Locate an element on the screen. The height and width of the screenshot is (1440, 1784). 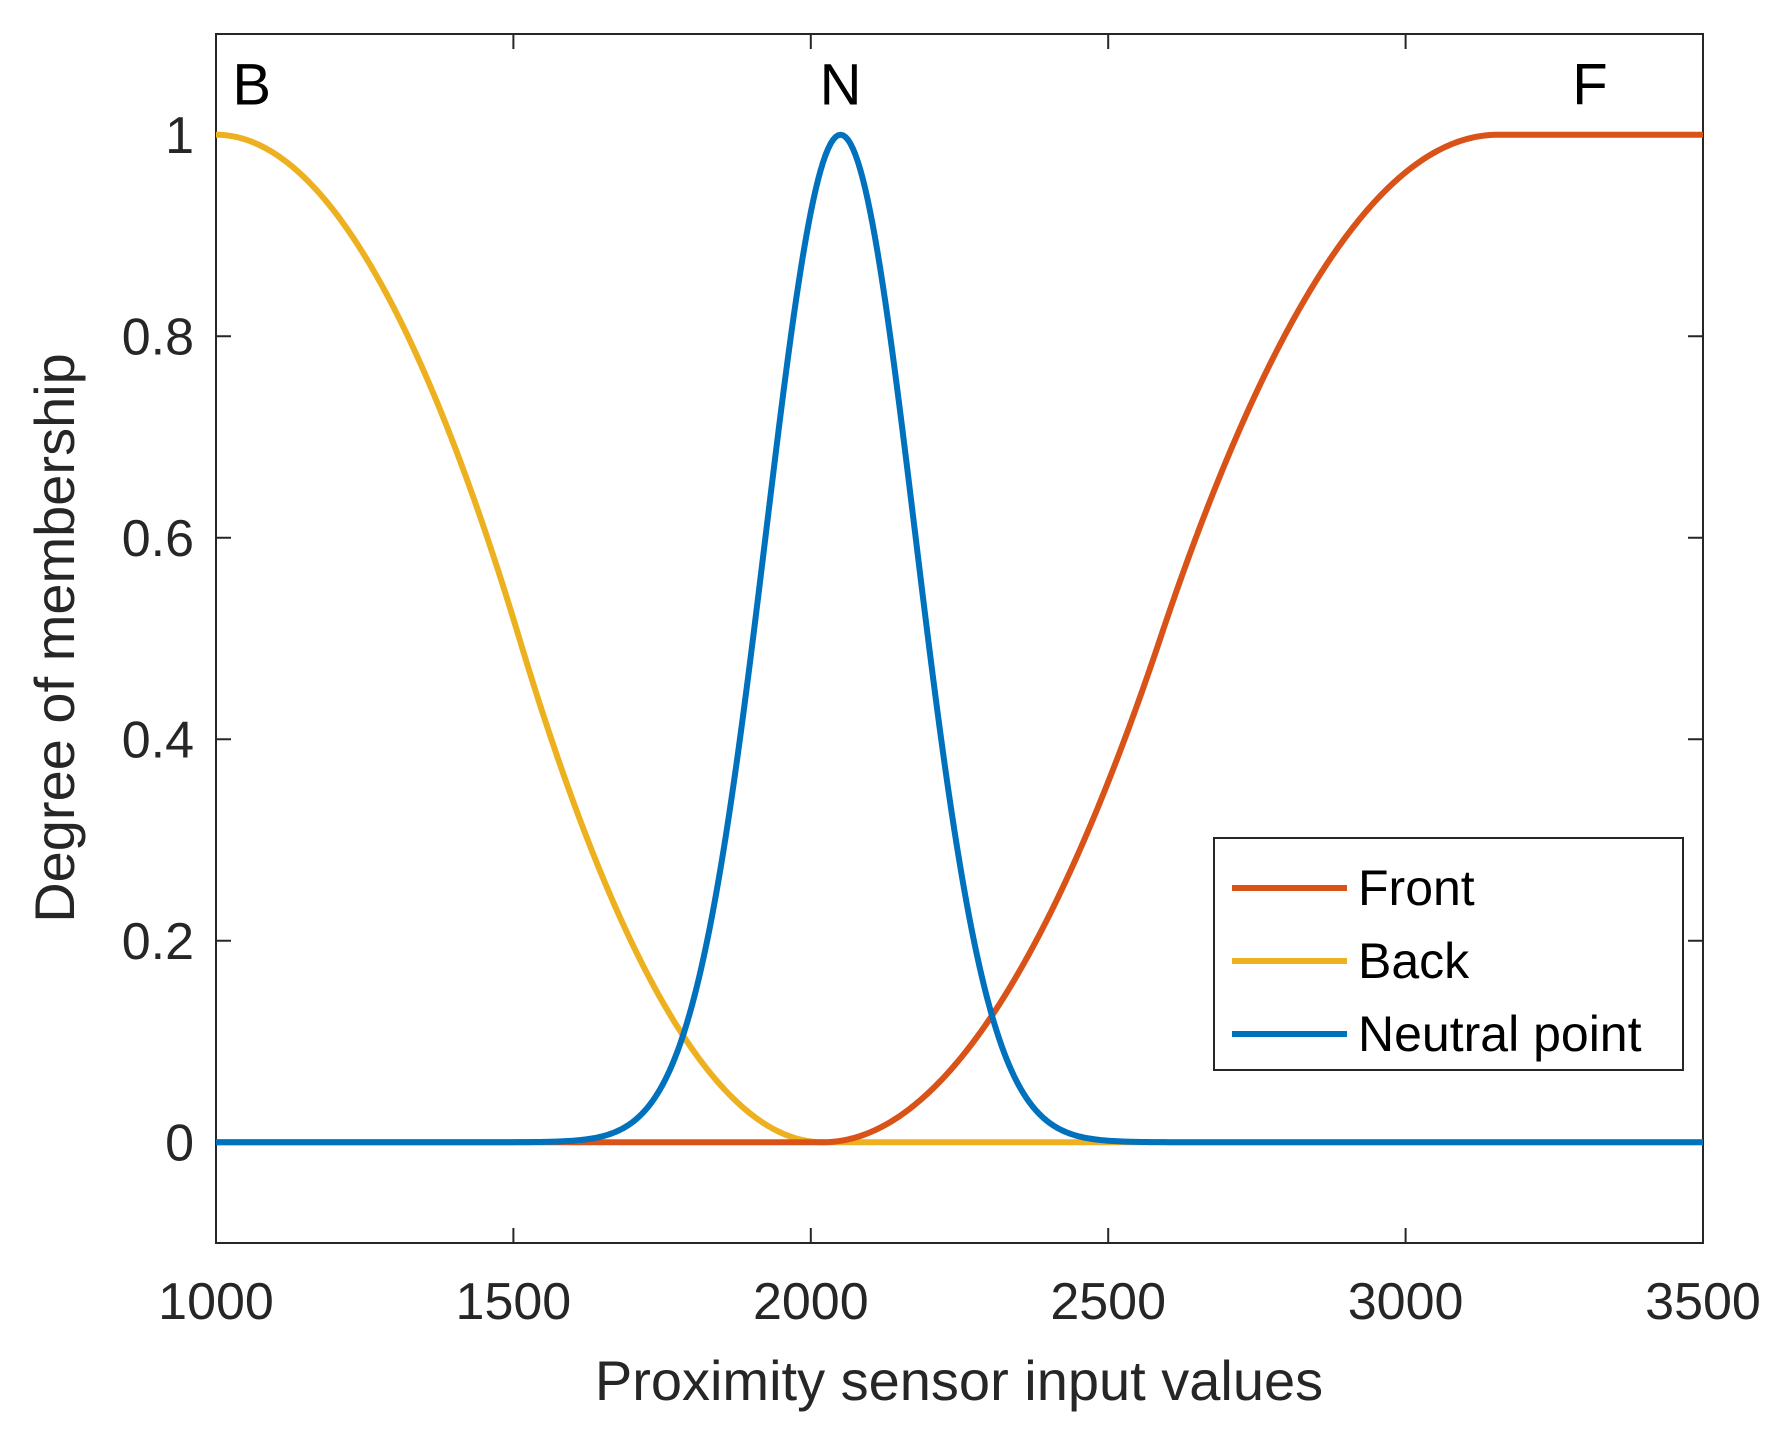
y-tick-label: 0.2 is located at coordinates (158, 942).